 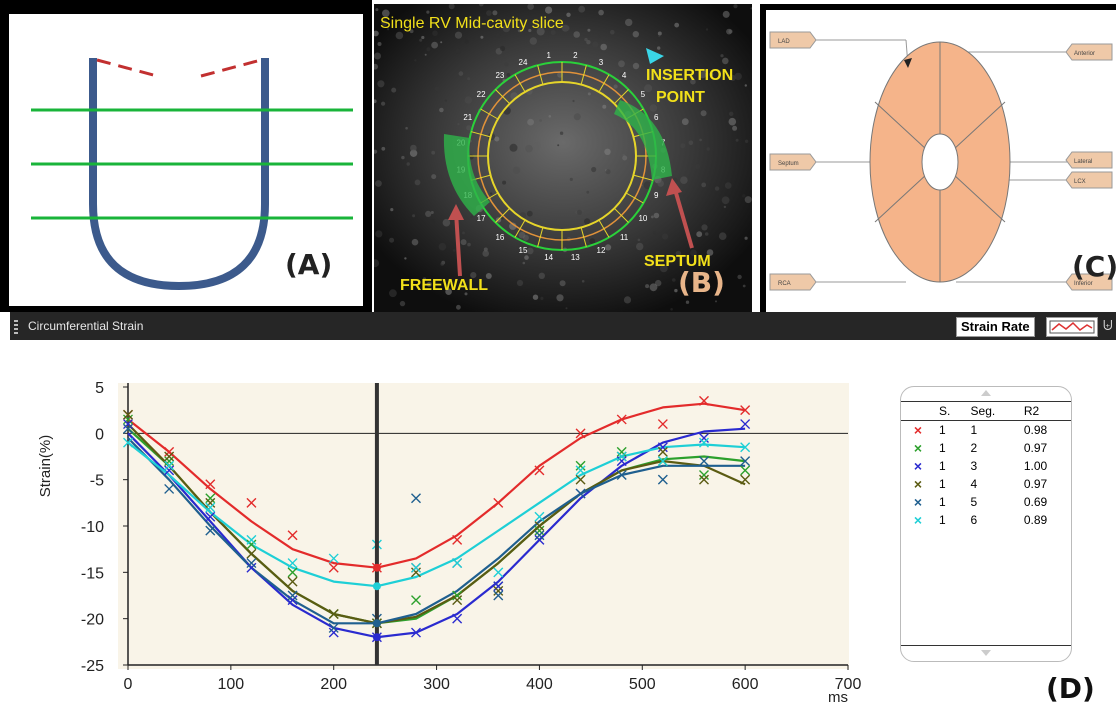 I want to click on panel-a-canvas: (A), so click(x=186, y=160).